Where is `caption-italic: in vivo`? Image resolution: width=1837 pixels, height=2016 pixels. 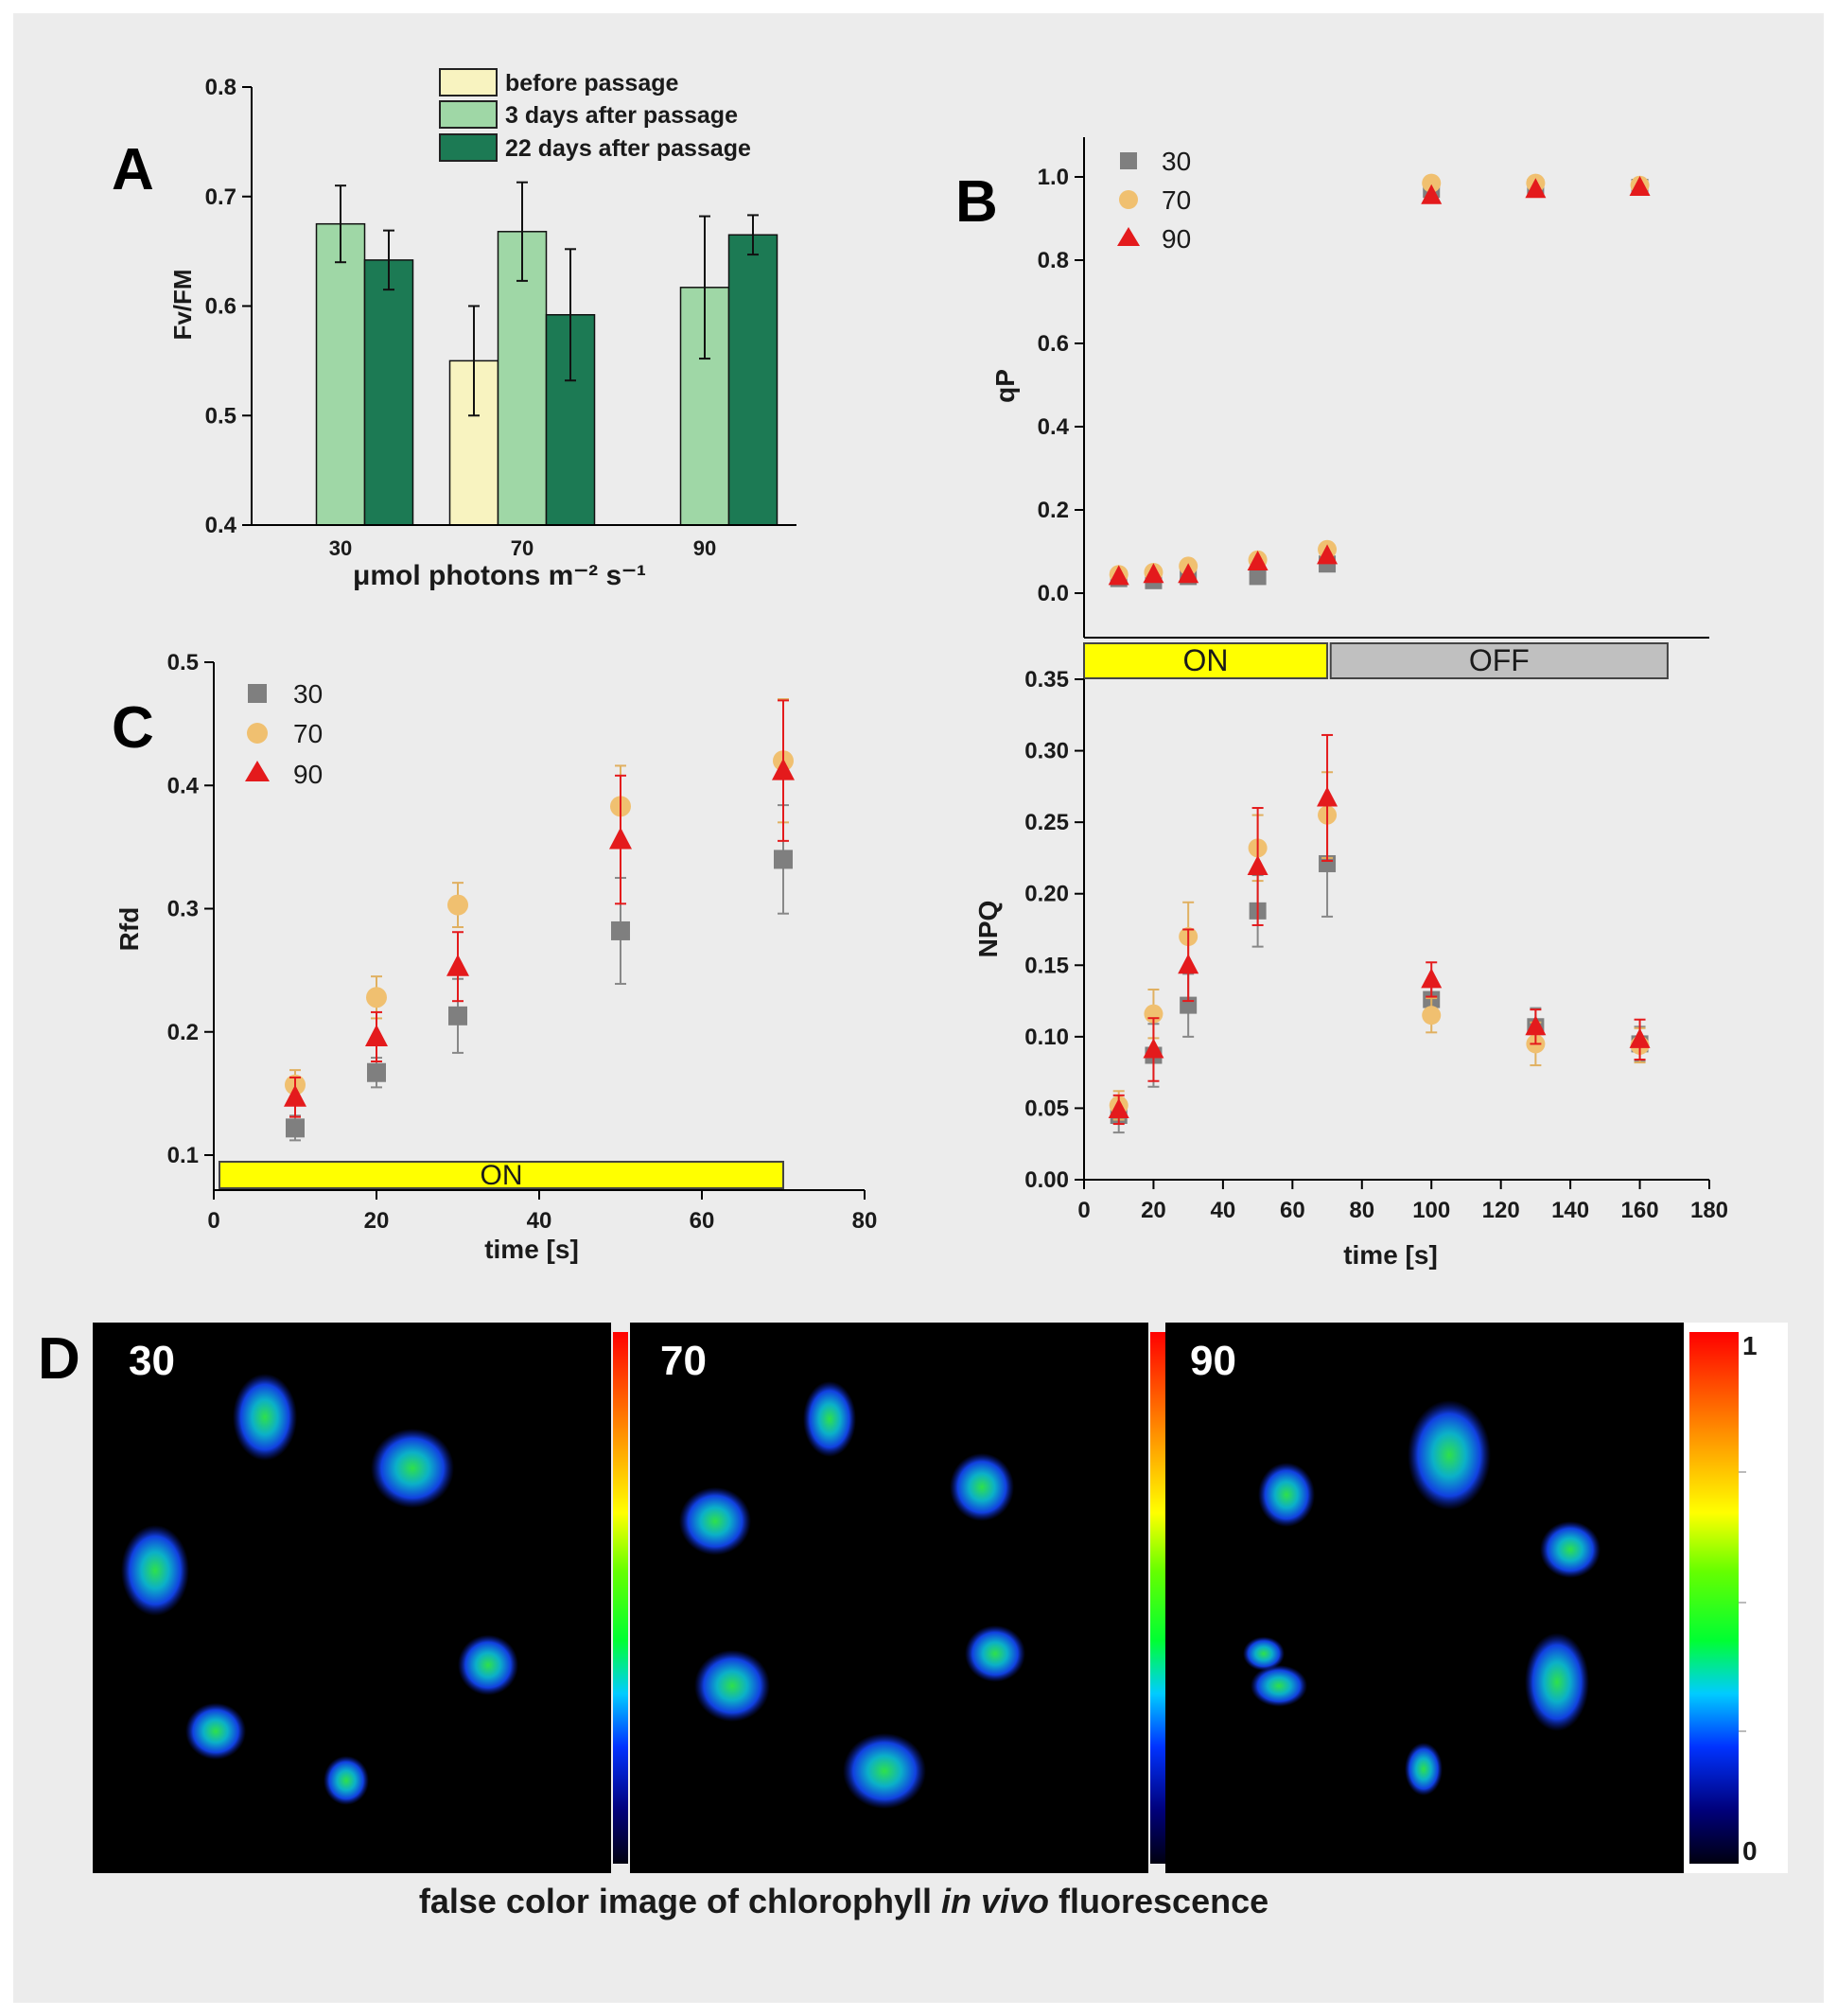 caption-italic: in vivo is located at coordinates (995, 1901).